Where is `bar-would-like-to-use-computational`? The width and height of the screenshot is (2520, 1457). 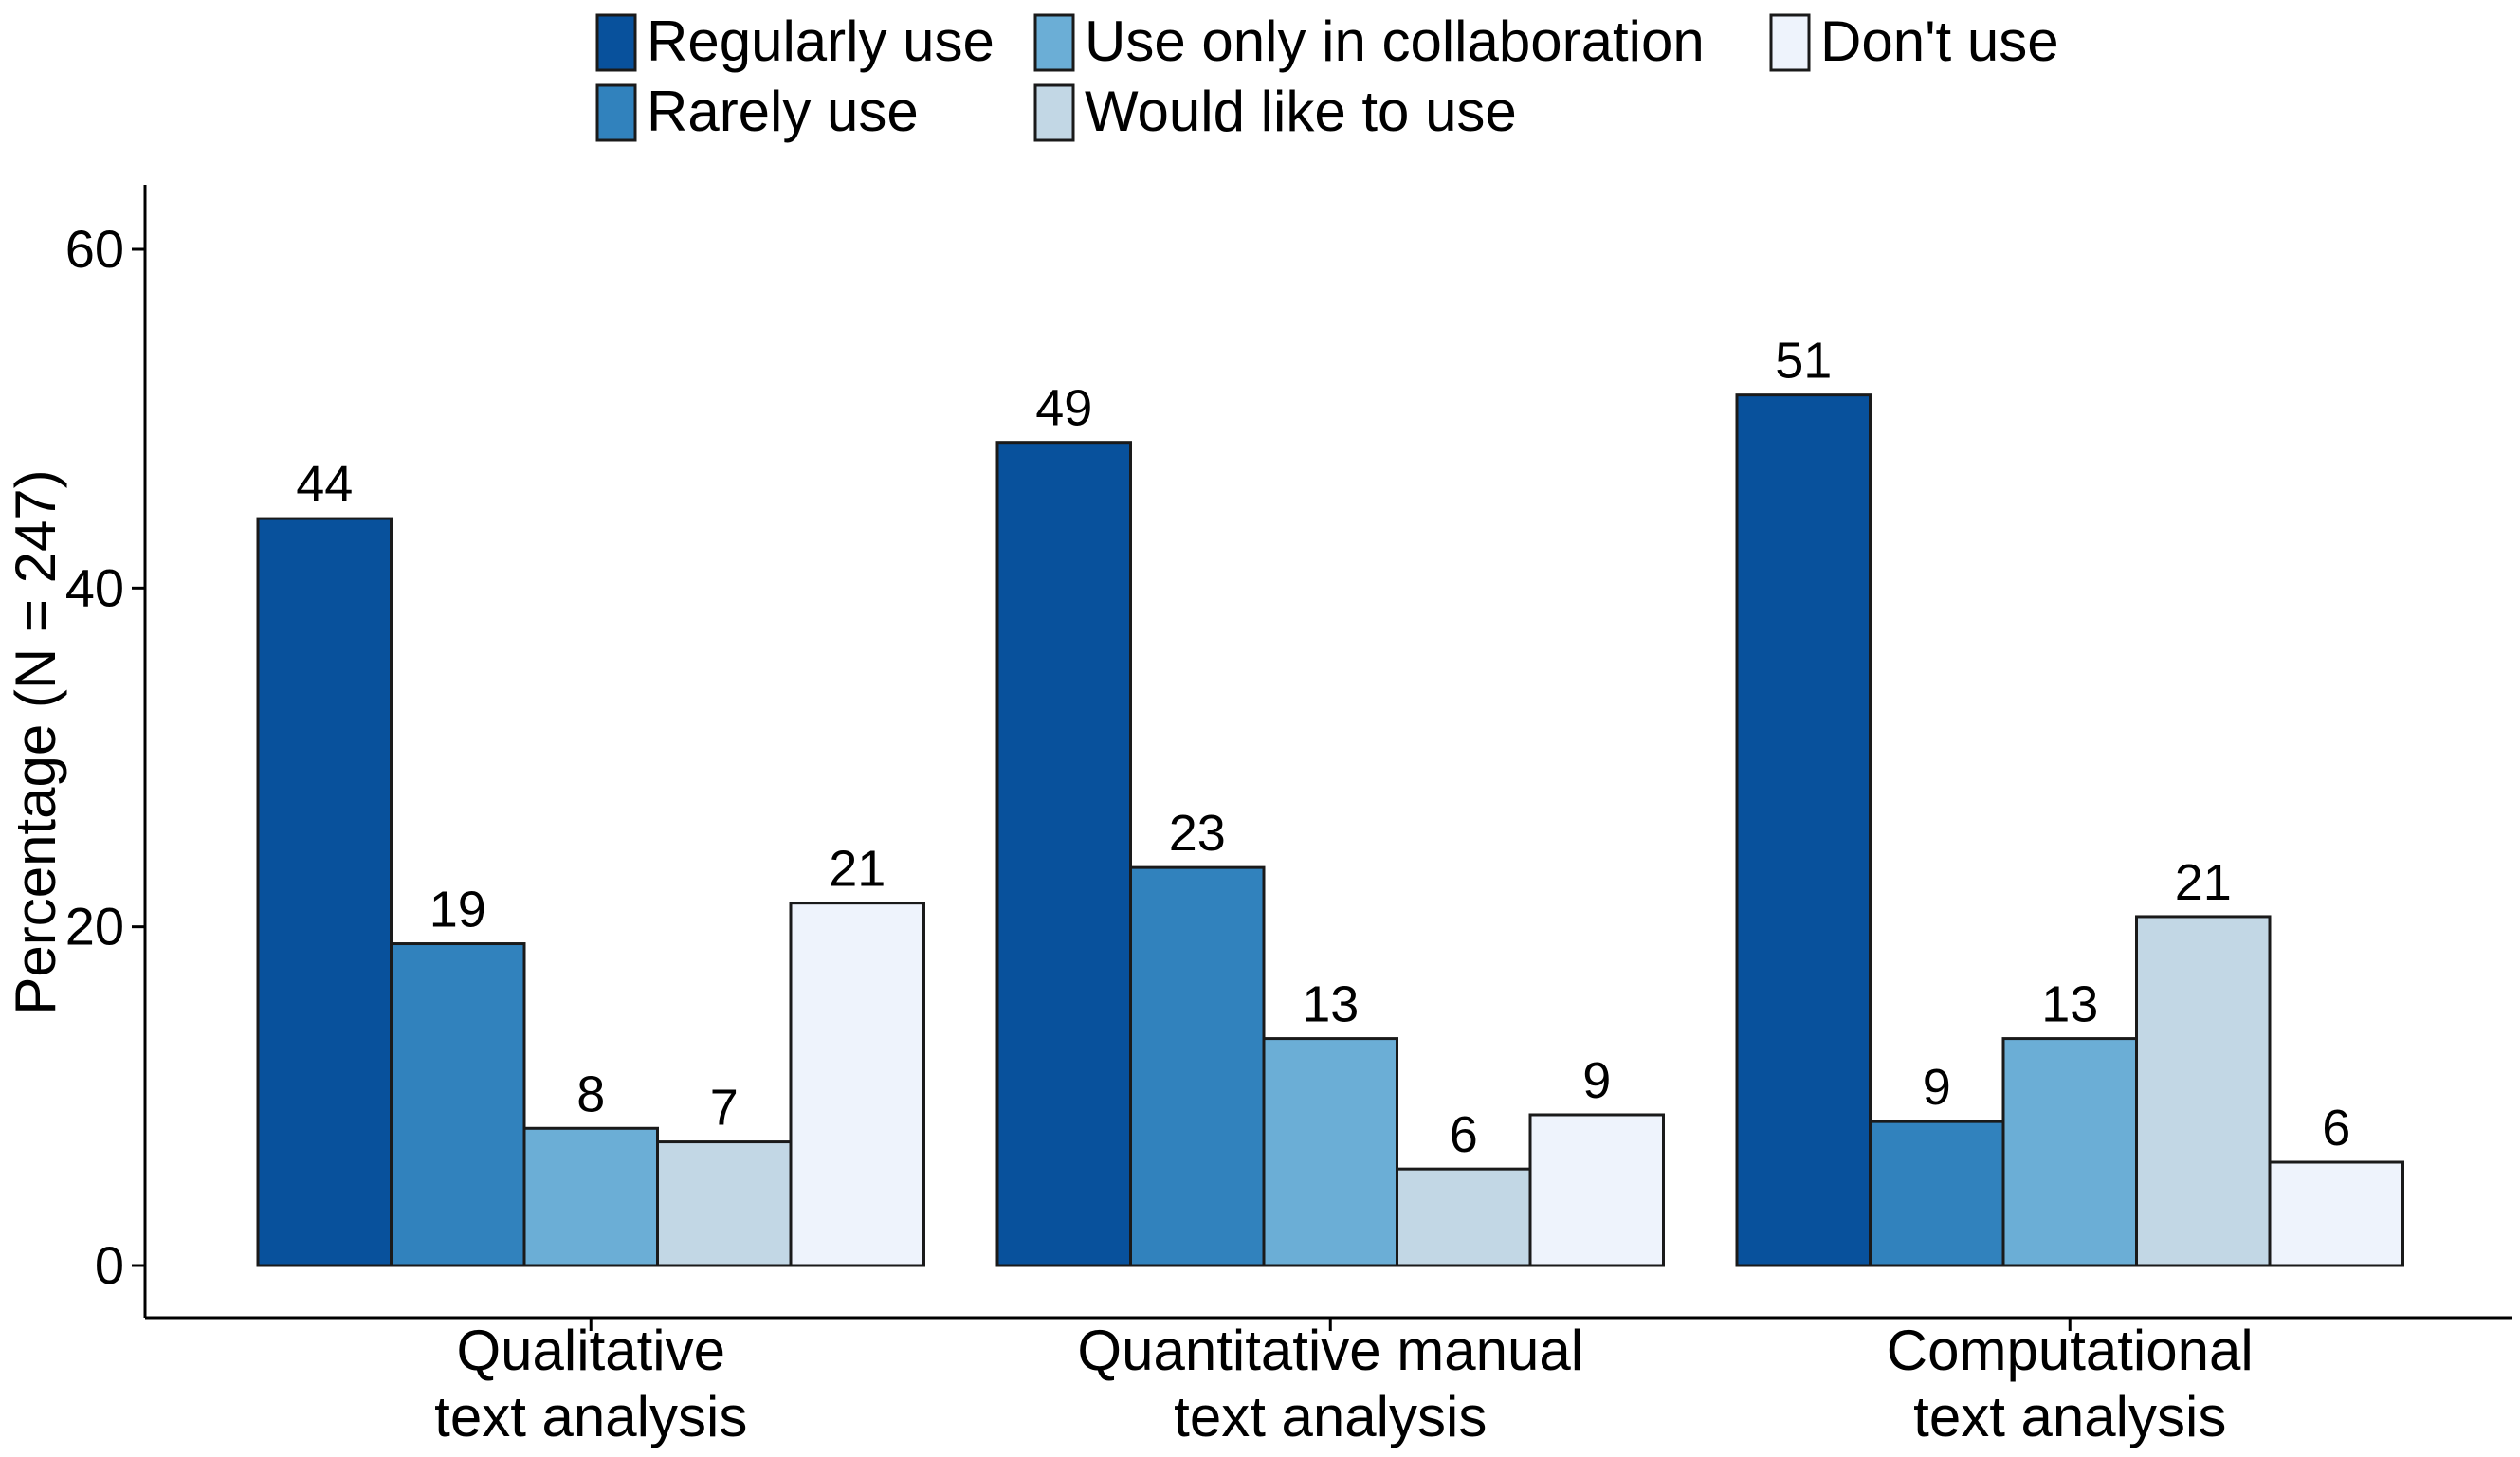 bar-would-like-to-use-computational is located at coordinates (2204, 1091).